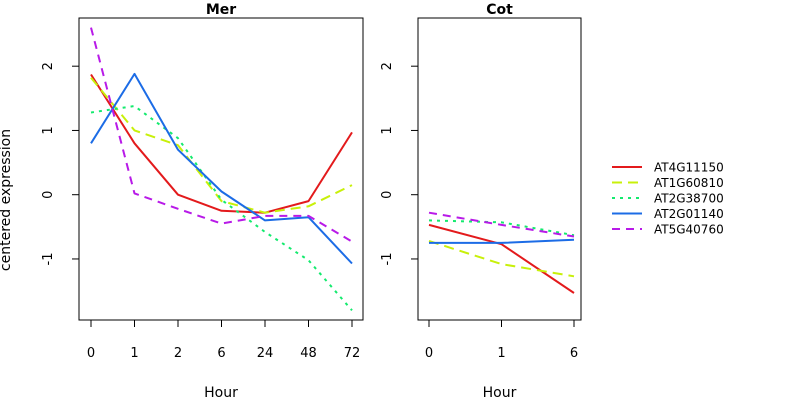 The width and height of the screenshot is (800, 400). I want to click on legend-label-at5g40760: AT5G40760, so click(689, 230).